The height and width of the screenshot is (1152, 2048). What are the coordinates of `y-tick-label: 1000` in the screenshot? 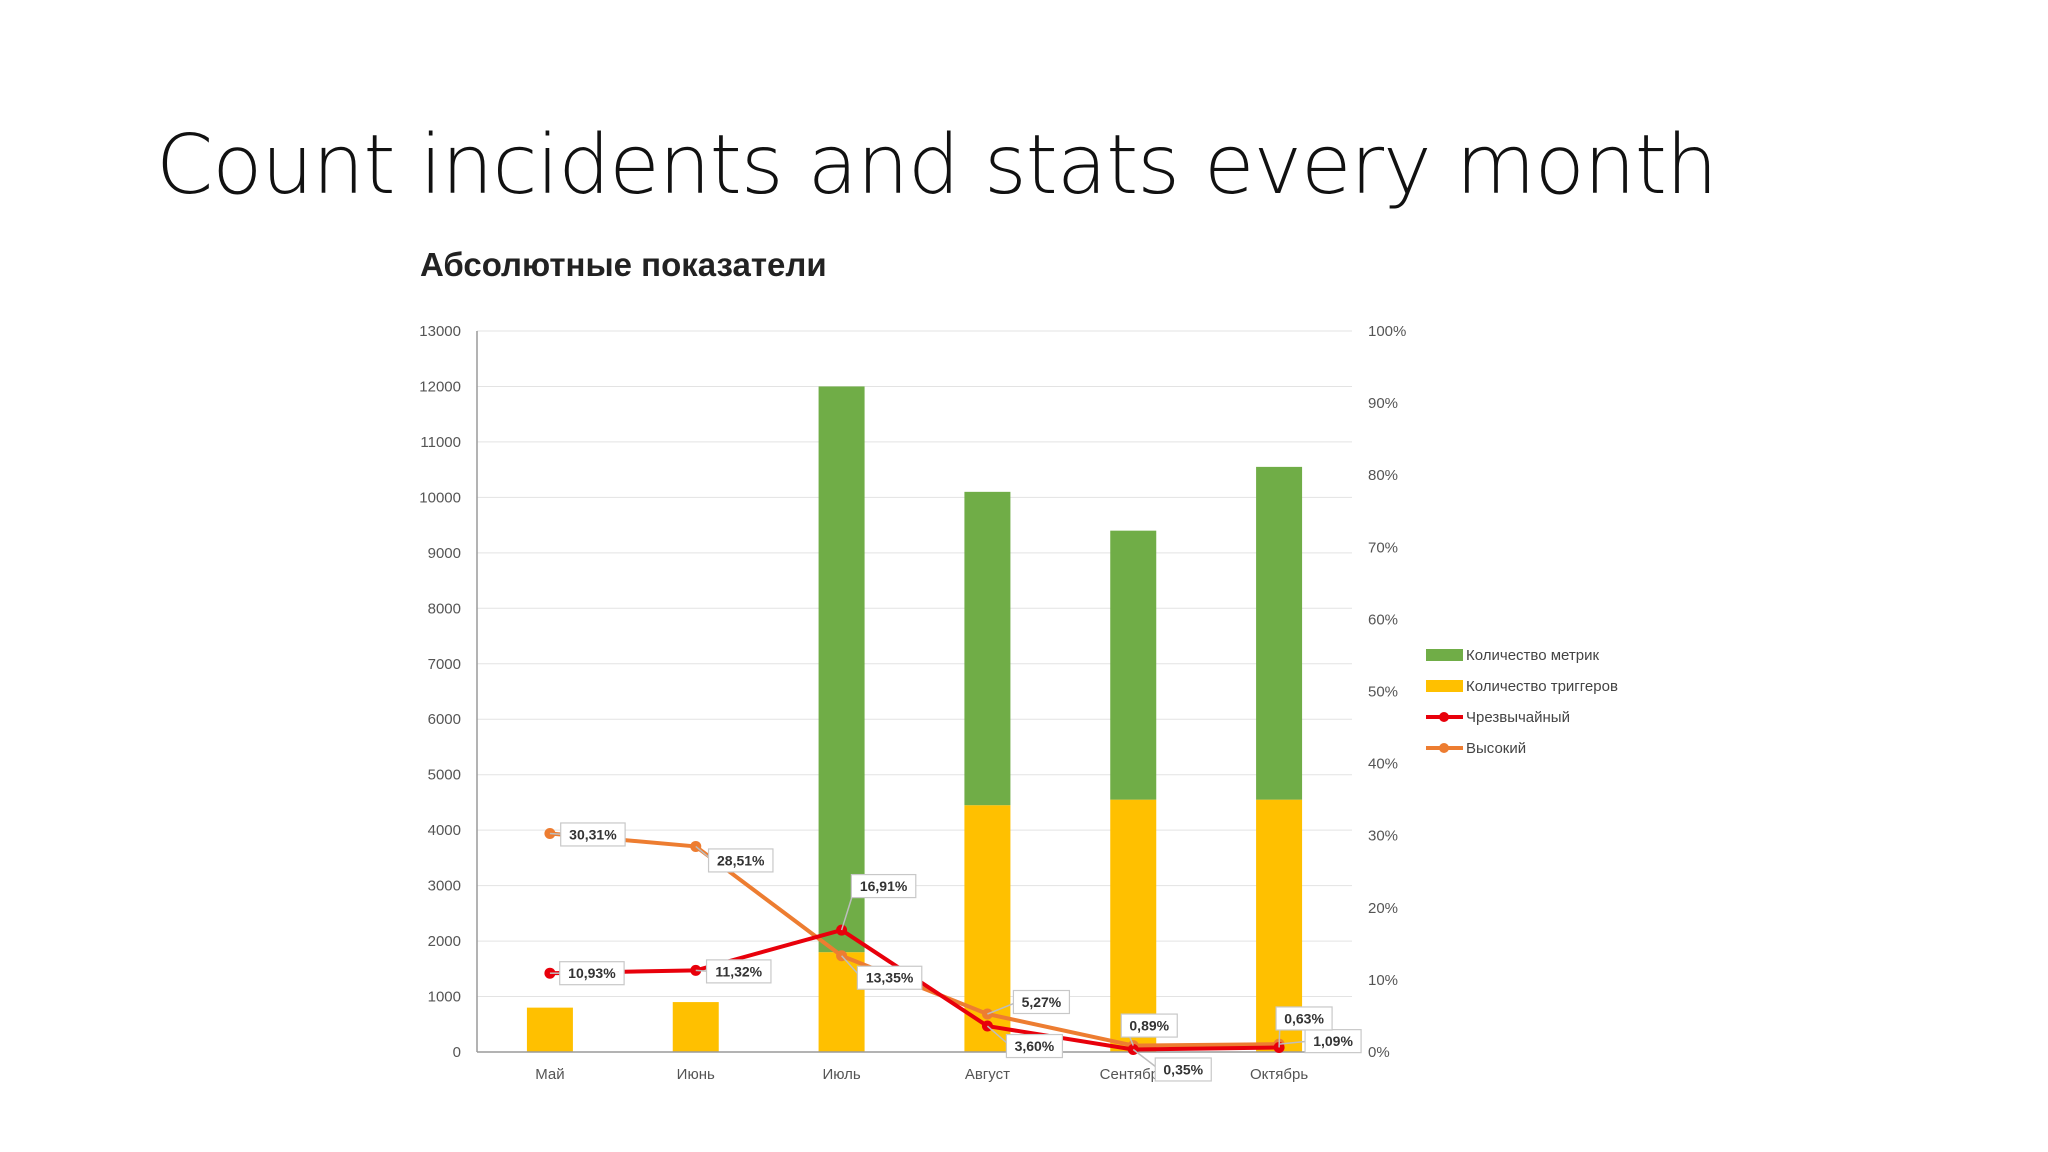 It's located at (444, 997).